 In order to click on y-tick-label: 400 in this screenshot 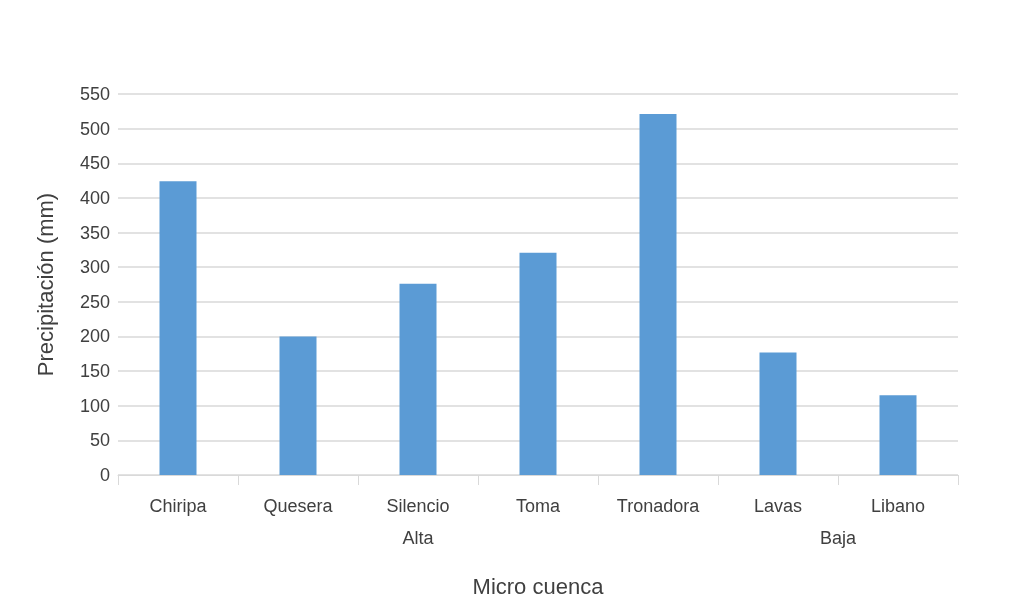, I will do `click(94, 197)`.